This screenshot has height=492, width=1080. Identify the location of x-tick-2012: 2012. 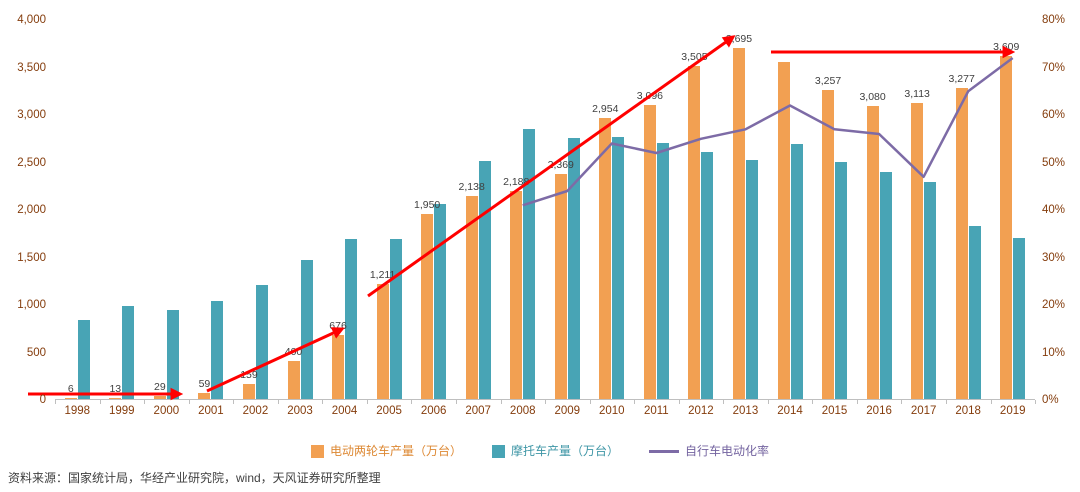
(701, 411).